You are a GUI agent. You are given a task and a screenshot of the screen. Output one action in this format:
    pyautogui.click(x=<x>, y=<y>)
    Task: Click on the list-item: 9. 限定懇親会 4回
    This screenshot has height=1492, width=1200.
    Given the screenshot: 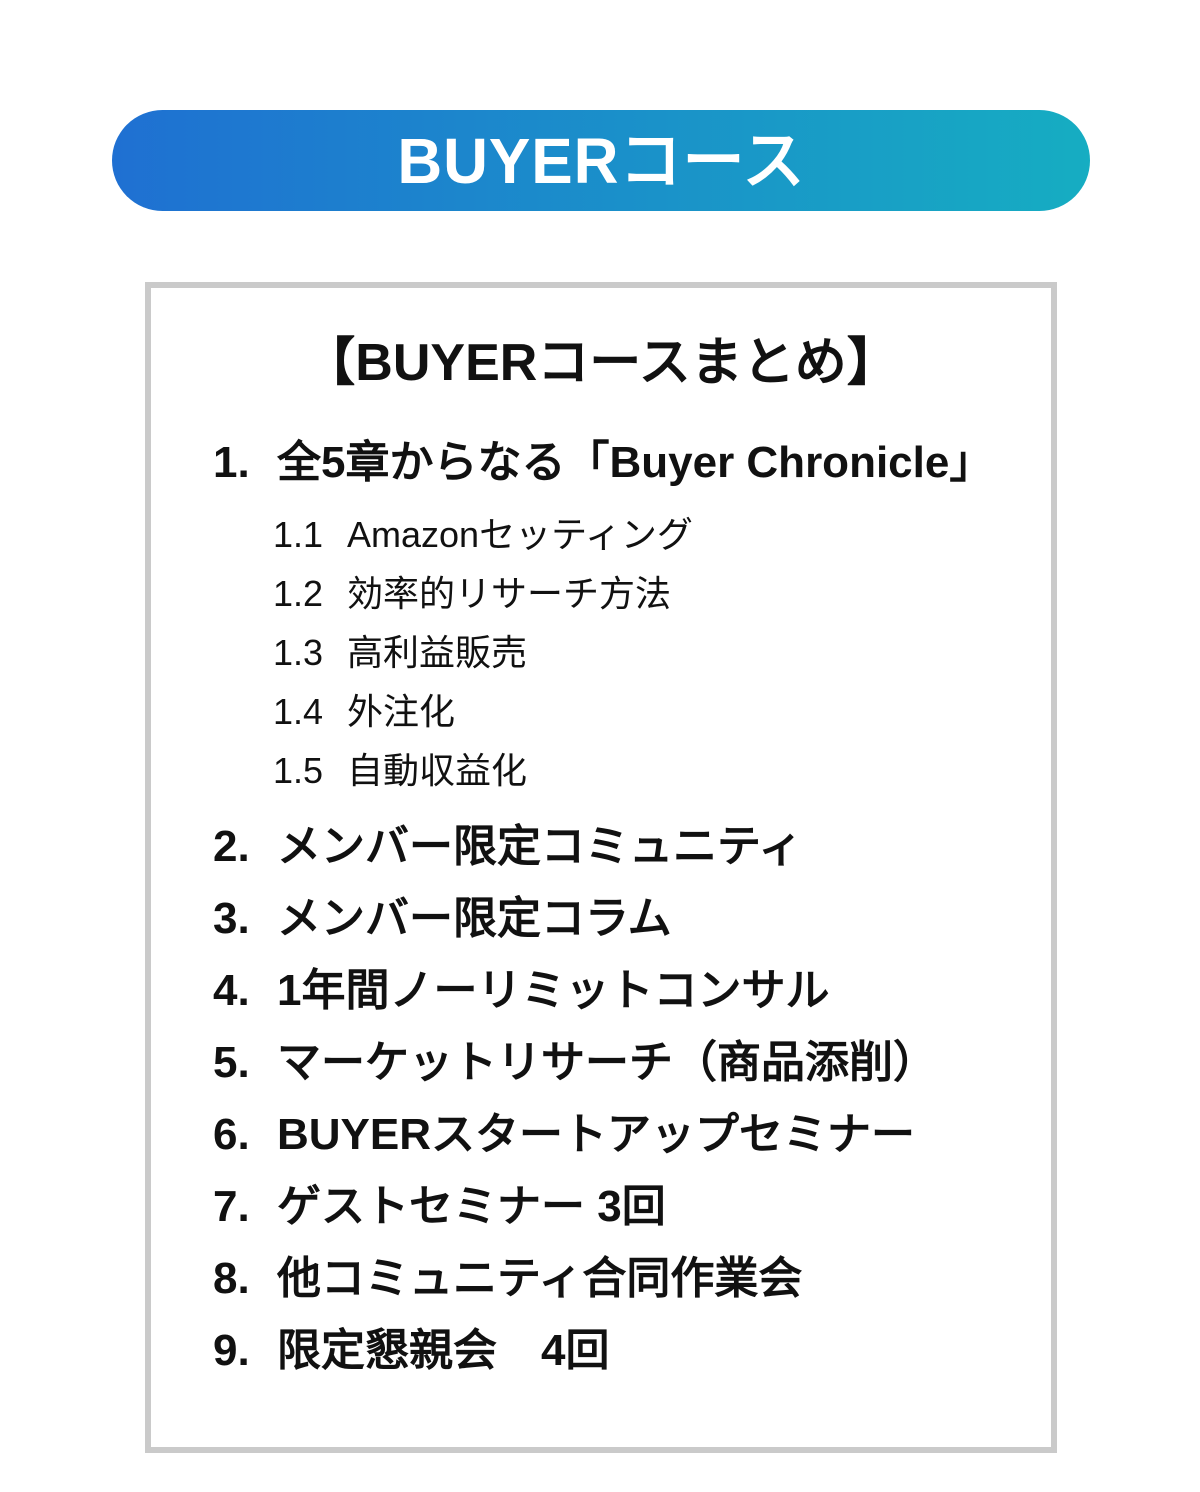 What is the action you would take?
    pyautogui.click(x=614, y=1351)
    